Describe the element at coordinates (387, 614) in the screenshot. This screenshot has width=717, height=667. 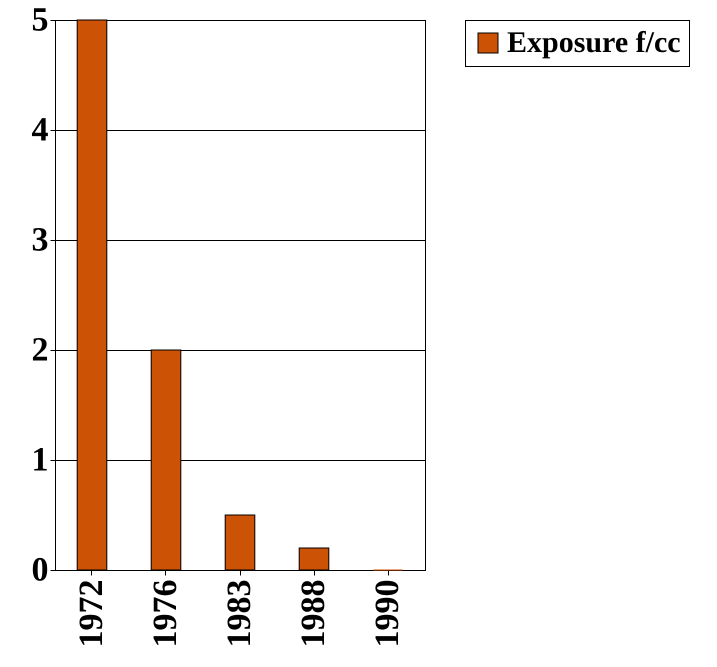
I see `x-tick-label: 1990` at that location.